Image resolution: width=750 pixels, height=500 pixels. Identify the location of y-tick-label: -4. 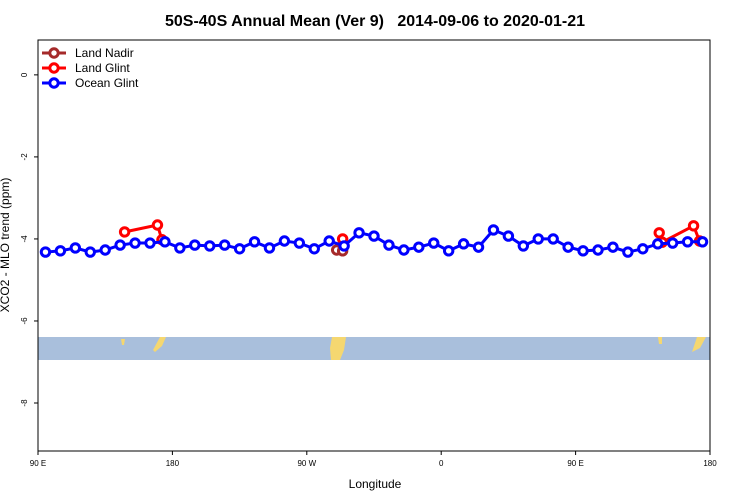
(24, 239).